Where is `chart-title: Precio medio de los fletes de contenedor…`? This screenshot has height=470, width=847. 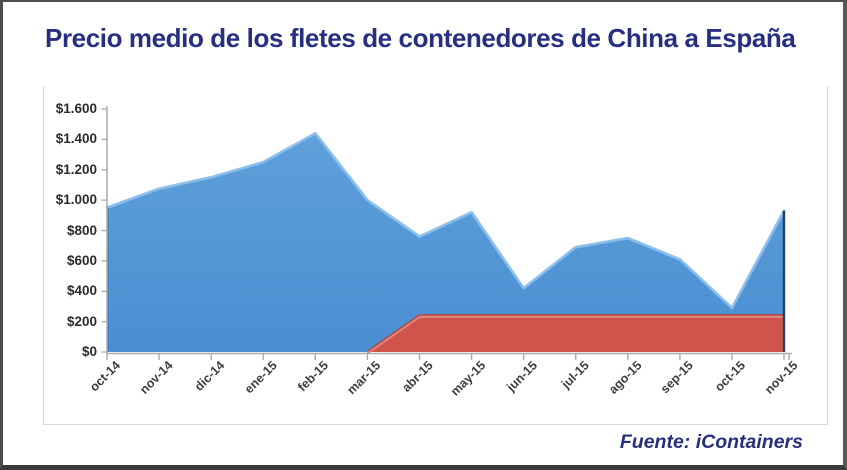 chart-title: Precio medio de los fletes de contenedor… is located at coordinates (420, 38).